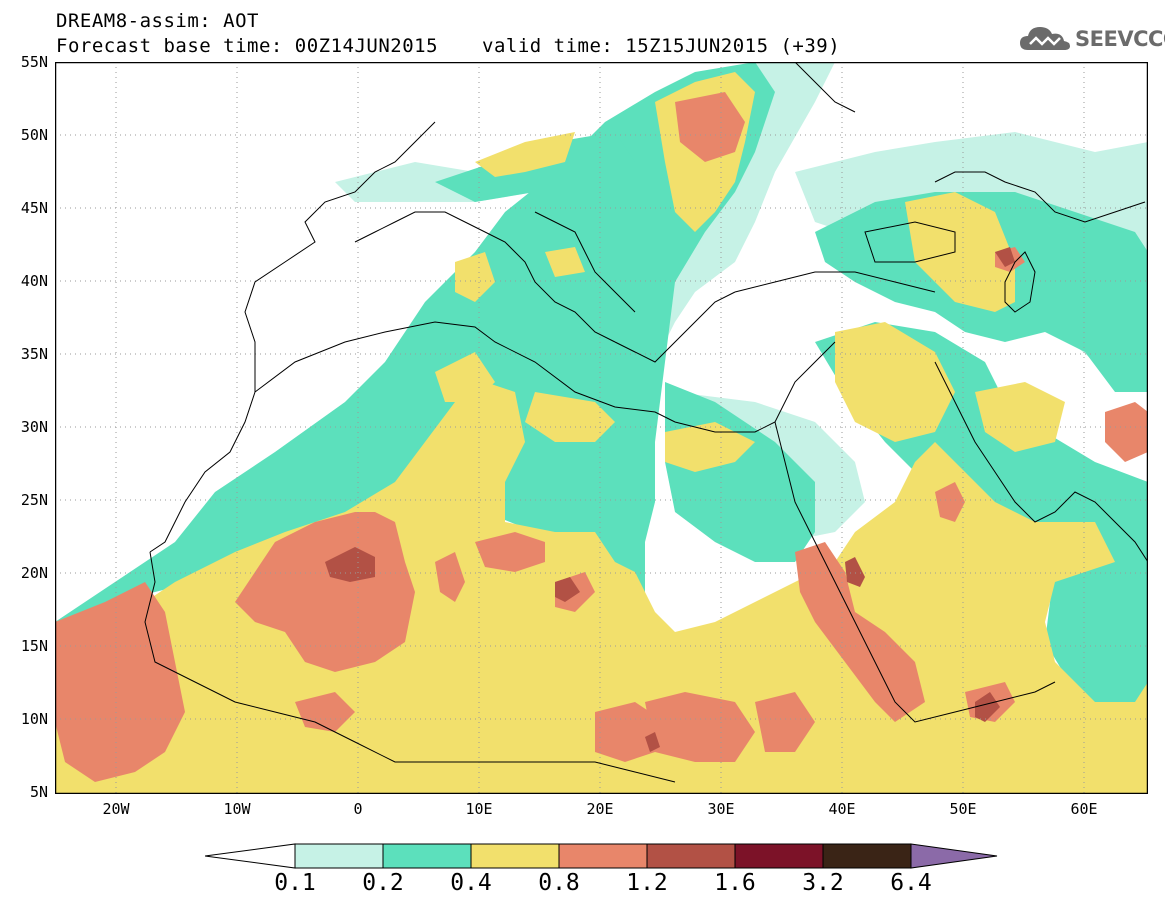  I want to click on colorbar-label-0.4: 0.4, so click(471, 883).